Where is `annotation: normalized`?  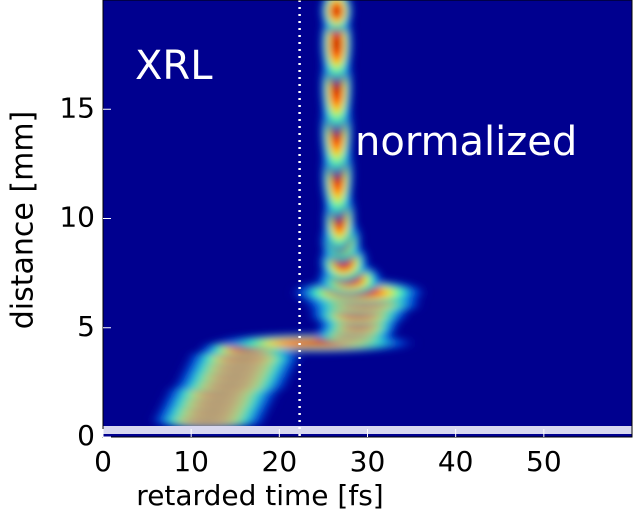 annotation: normalized is located at coordinates (466, 142).